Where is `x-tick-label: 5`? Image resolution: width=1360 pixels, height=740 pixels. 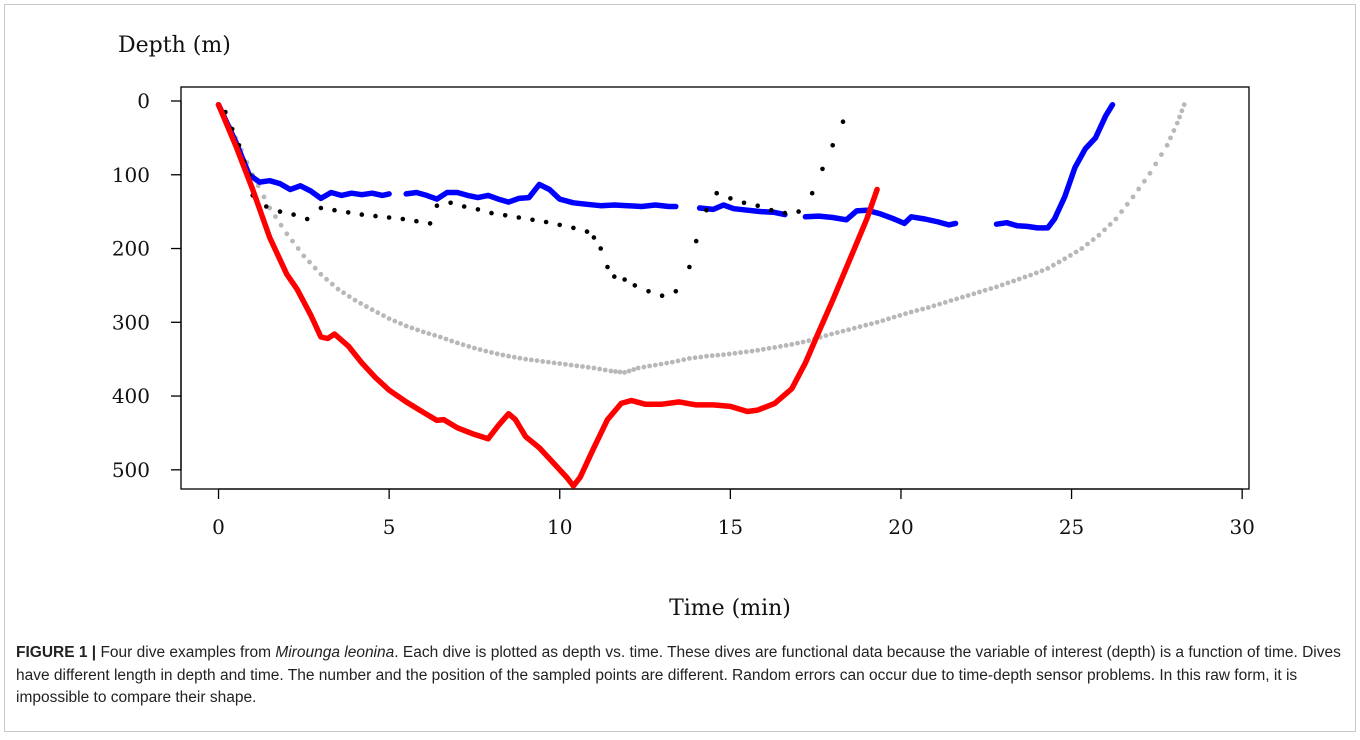 x-tick-label: 5 is located at coordinates (389, 527).